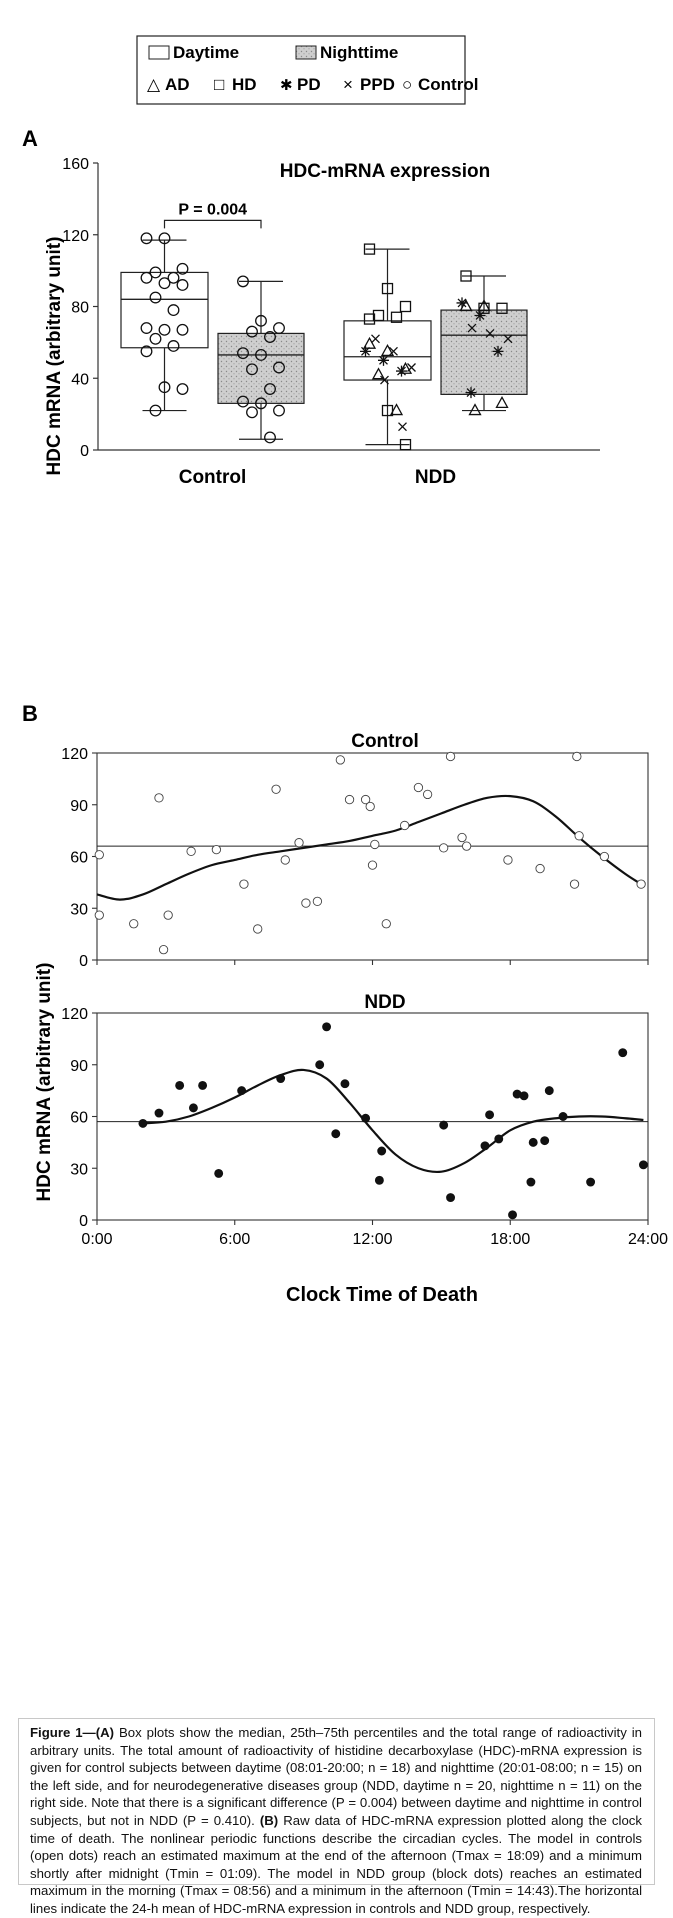 The width and height of the screenshot is (673, 1918). I want to click on box-control-nighttime, so click(261, 368).